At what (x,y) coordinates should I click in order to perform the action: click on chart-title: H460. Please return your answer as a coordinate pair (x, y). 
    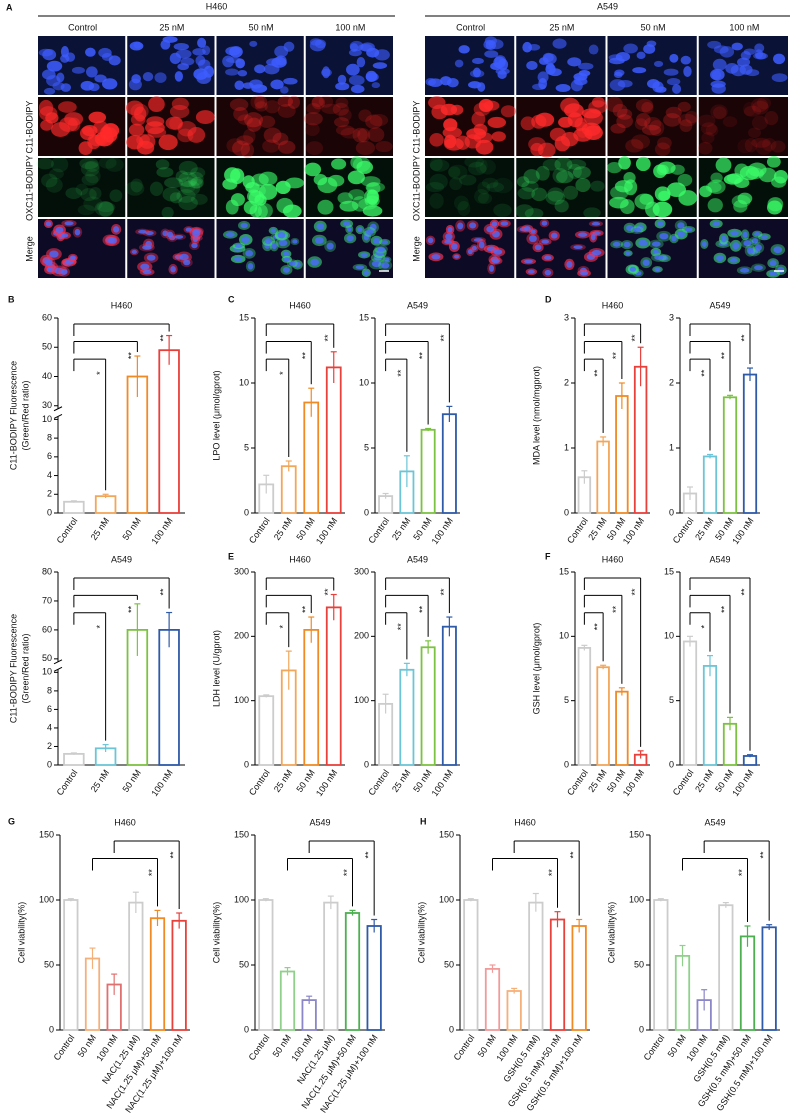
    Looking at the image, I should click on (613, 305).